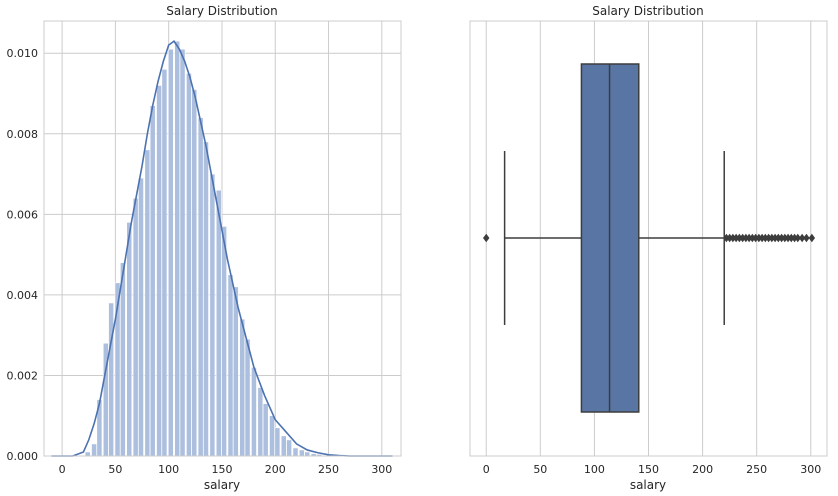  Describe the element at coordinates (648, 11) in the screenshot. I see `boxplot-title: Salary Distribution` at that location.